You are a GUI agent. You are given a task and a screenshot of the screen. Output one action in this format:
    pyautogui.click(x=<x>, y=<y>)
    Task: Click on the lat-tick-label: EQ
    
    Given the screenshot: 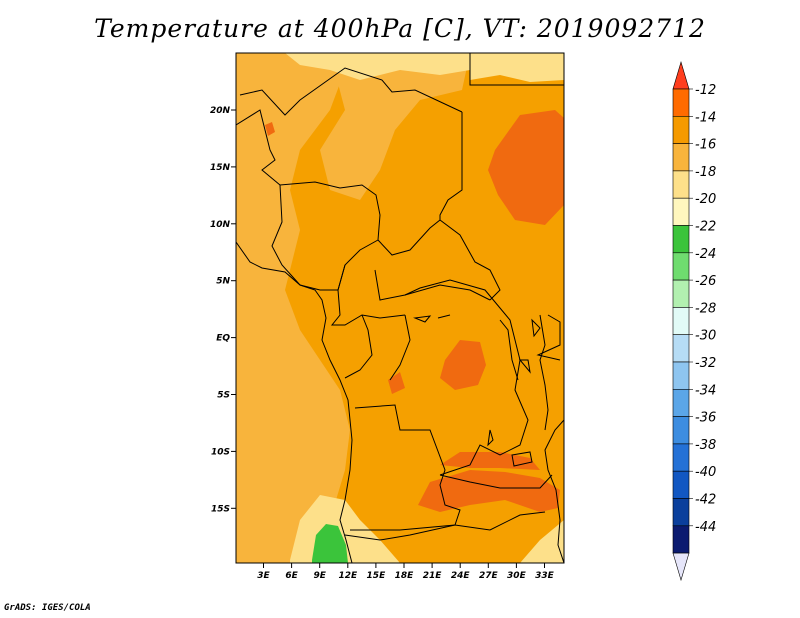 What is the action you would take?
    pyautogui.click(x=223, y=339)
    